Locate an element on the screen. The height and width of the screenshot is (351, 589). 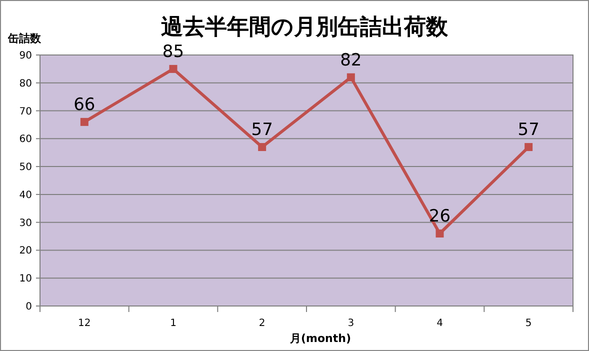
x-tick-label: 2 is located at coordinates (262, 323).